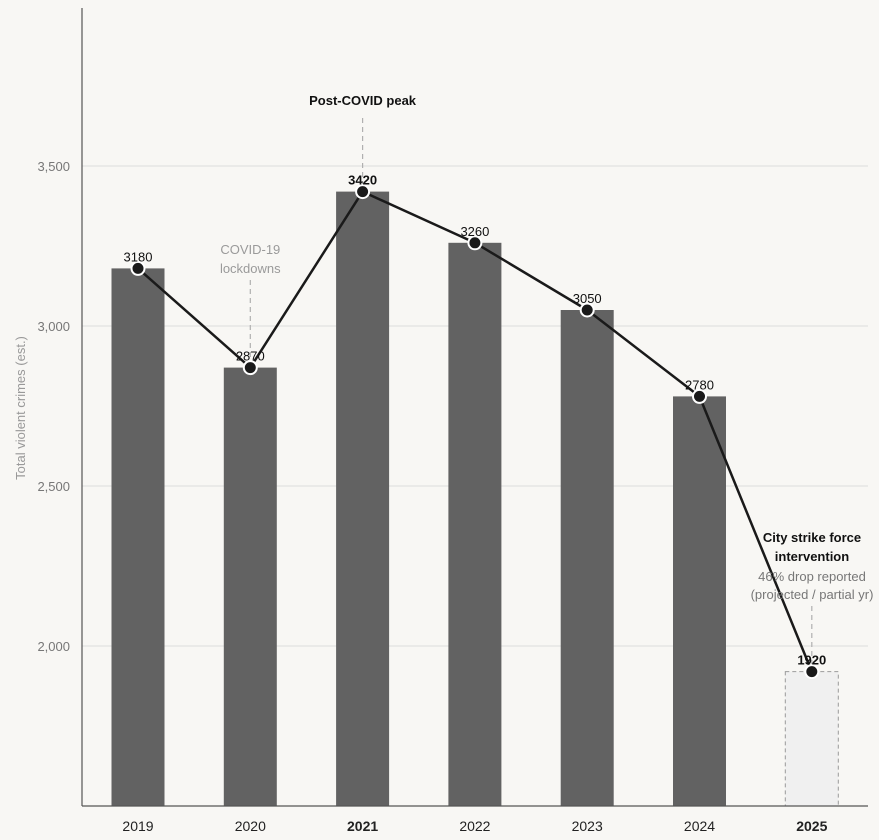  I want to click on annotation-strike-force: City strike force, so click(812, 537).